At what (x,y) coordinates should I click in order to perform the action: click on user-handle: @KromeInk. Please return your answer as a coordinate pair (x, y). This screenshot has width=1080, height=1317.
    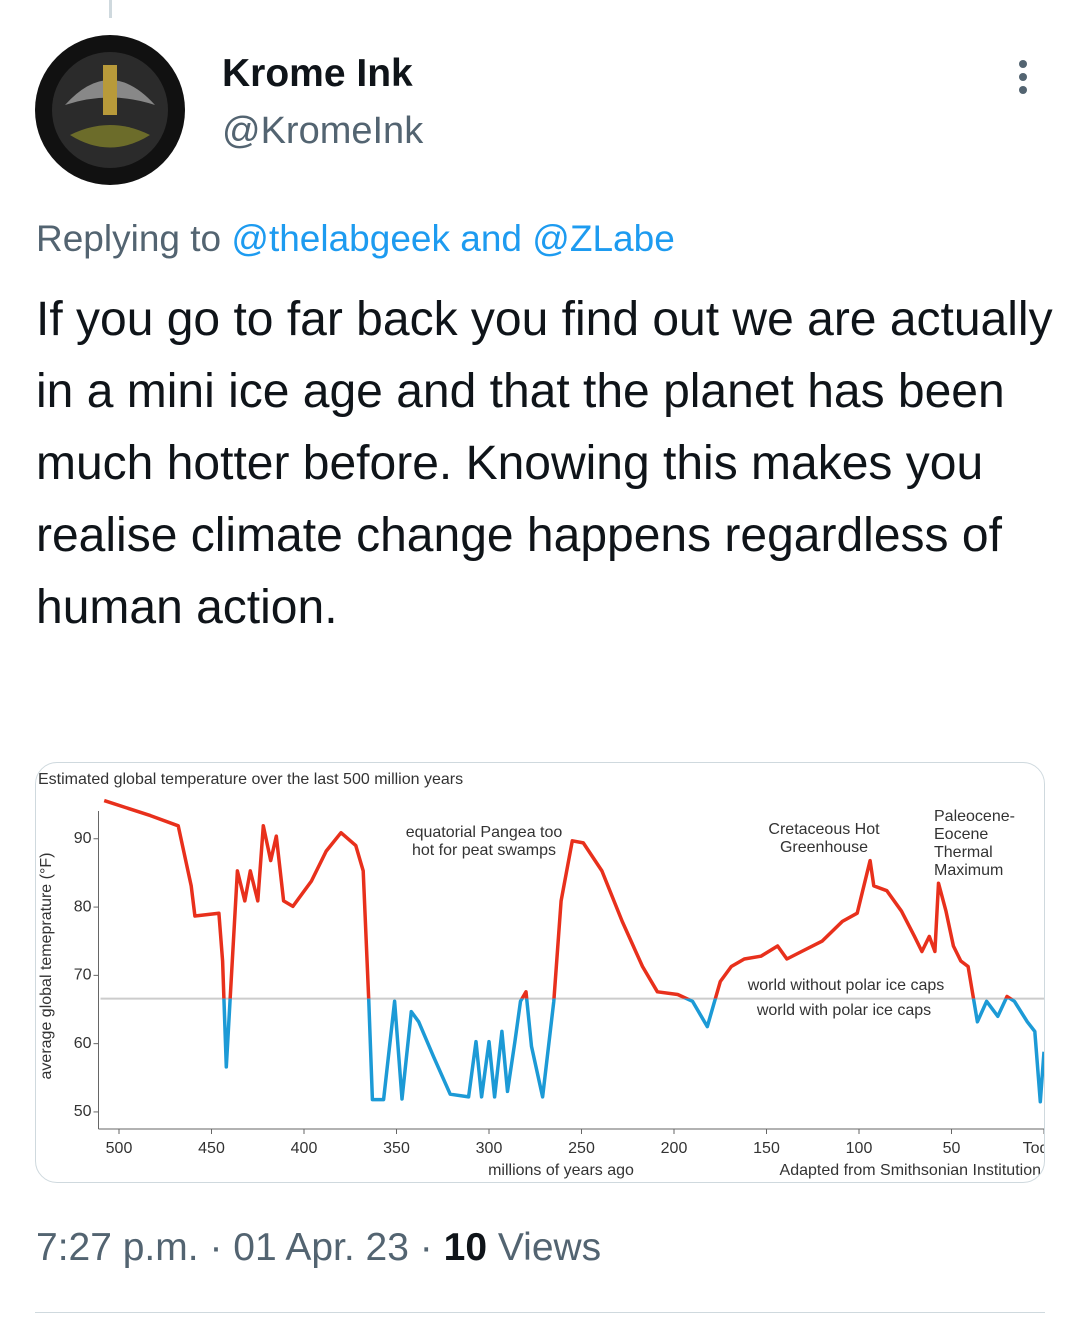
    Looking at the image, I should click on (323, 131).